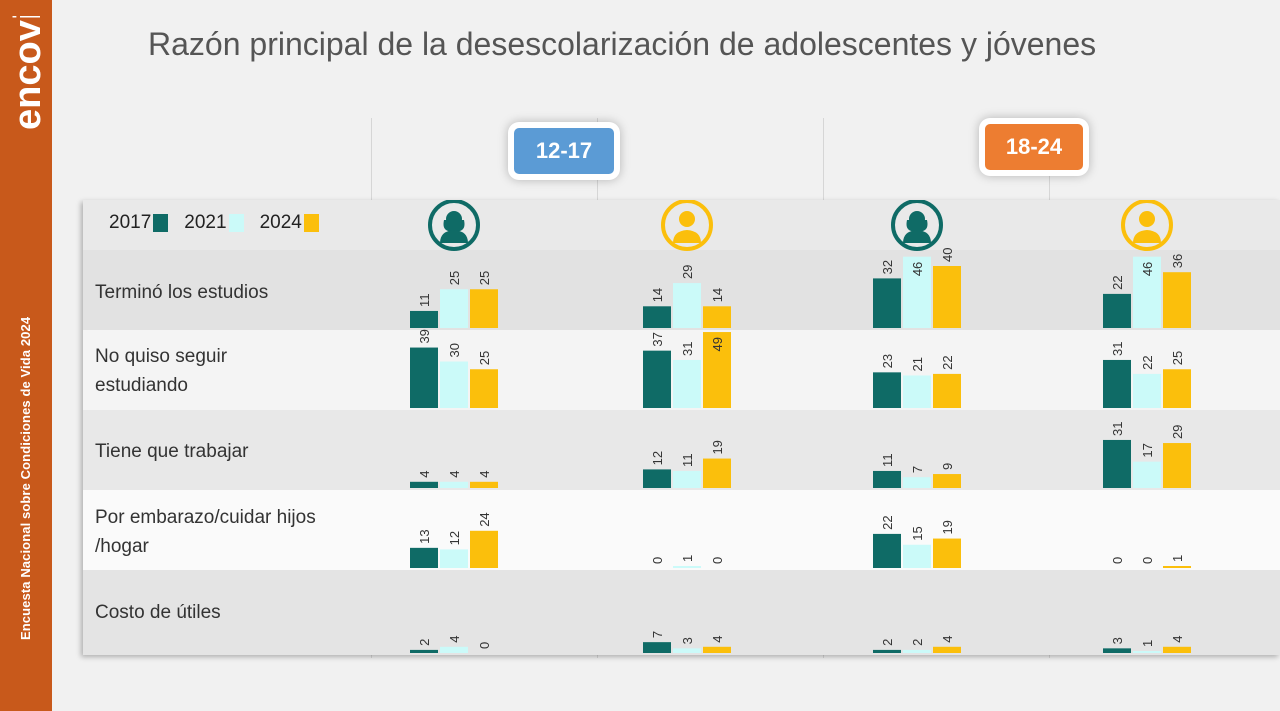  I want to click on bar-p2-r2-2017, so click(657, 379).